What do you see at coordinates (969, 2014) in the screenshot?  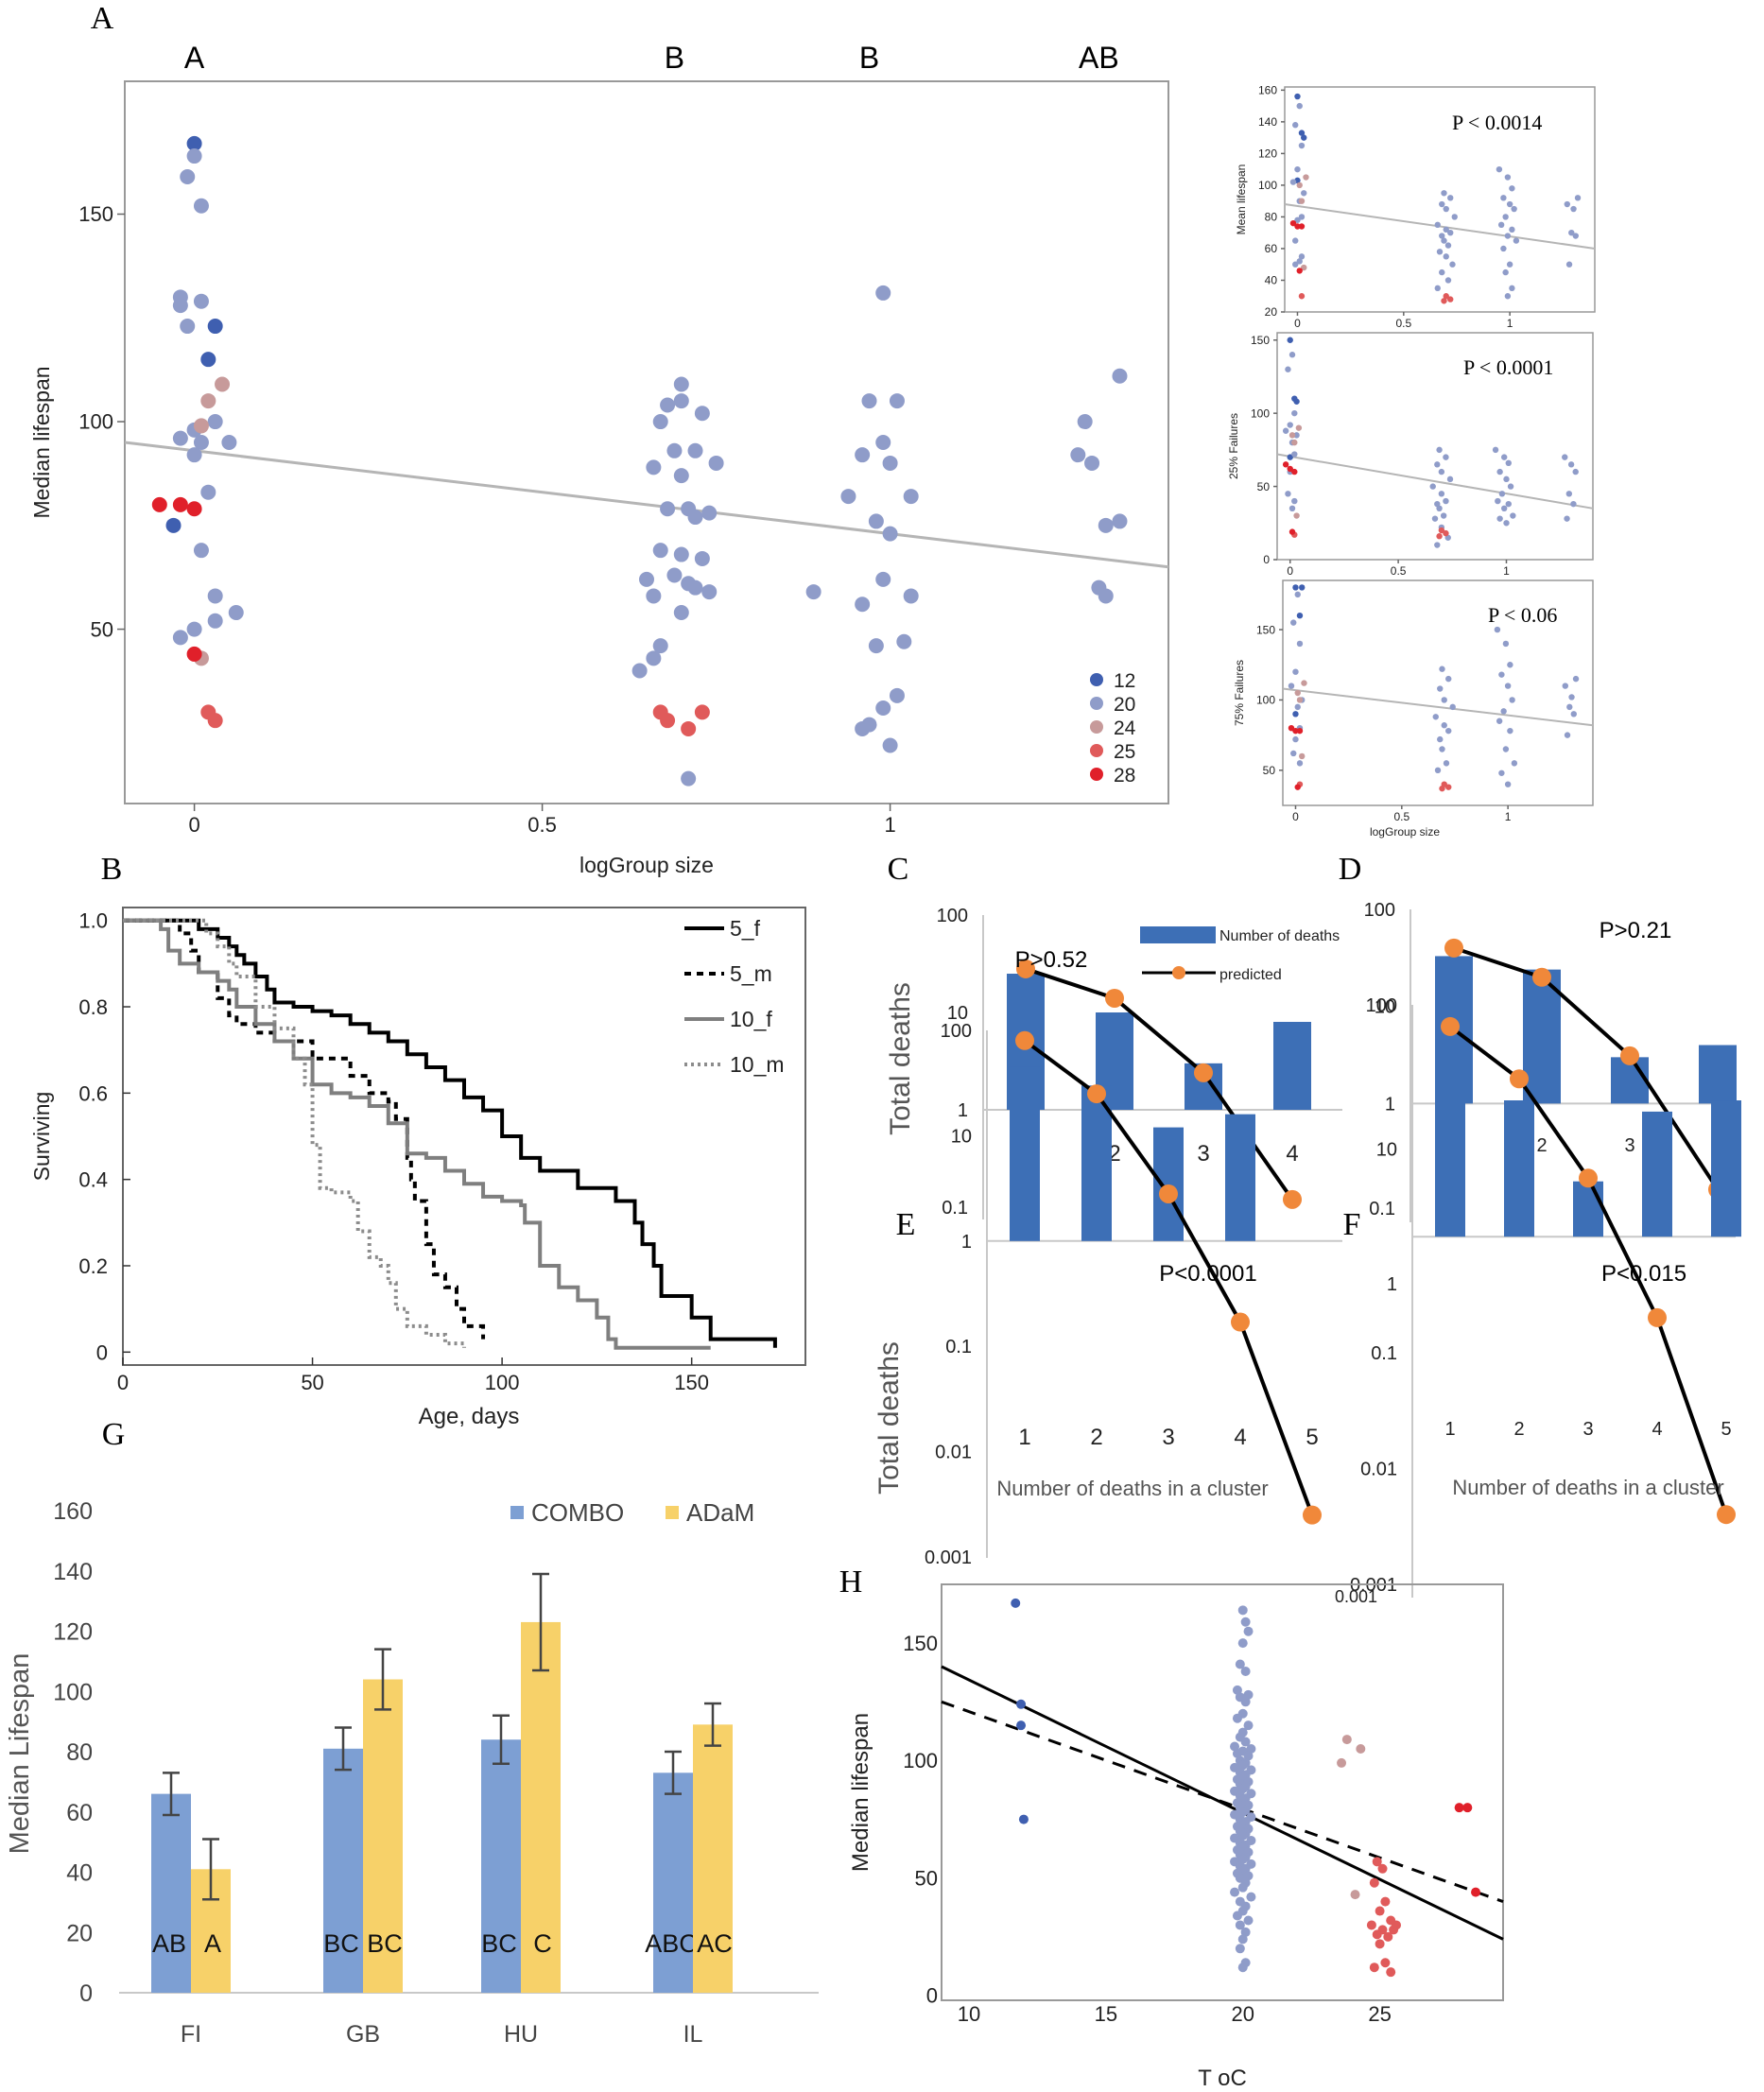 I see `x-tick-label: 10` at bounding box center [969, 2014].